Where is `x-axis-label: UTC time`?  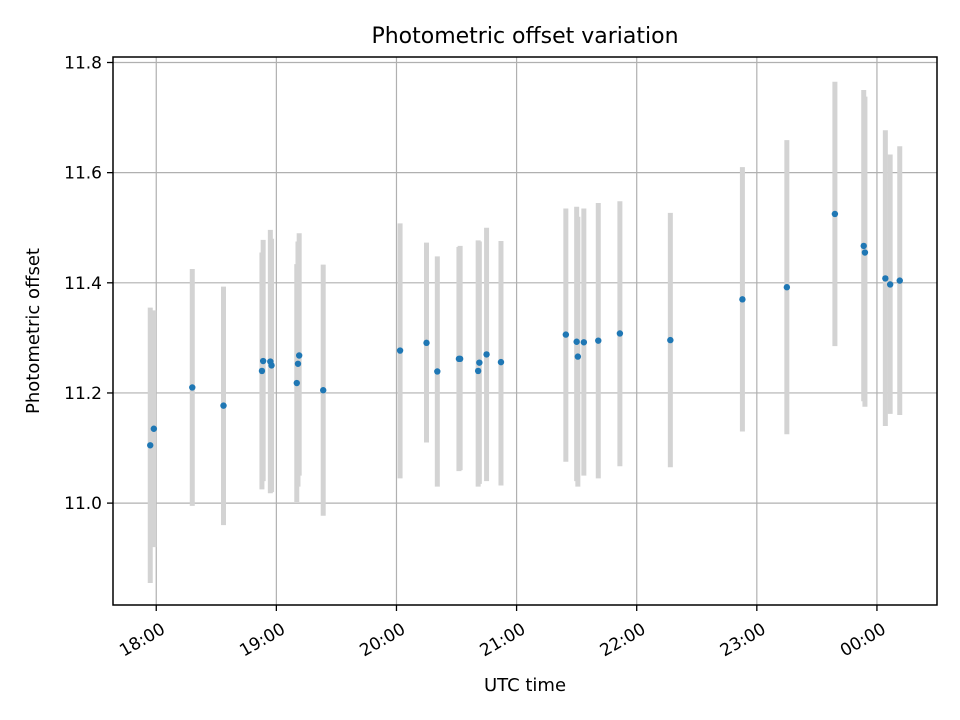 x-axis-label: UTC time is located at coordinates (525, 685).